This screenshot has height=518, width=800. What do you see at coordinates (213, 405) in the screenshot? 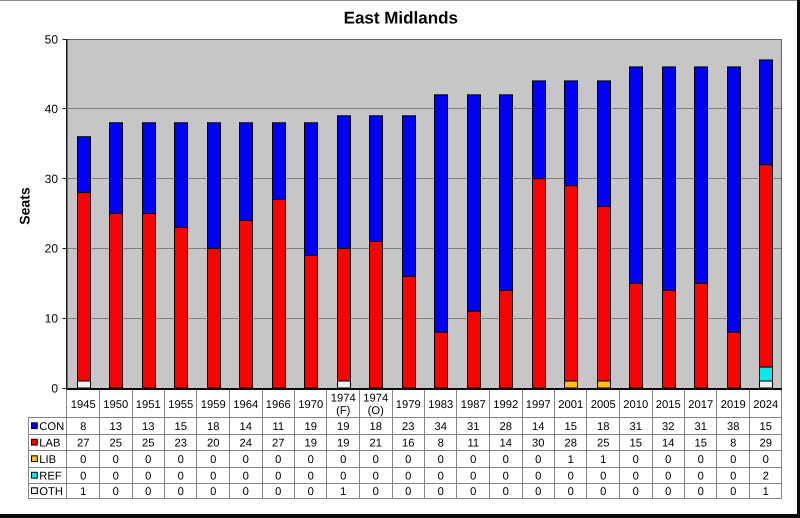
I see `svg-text: 1959` at bounding box center [213, 405].